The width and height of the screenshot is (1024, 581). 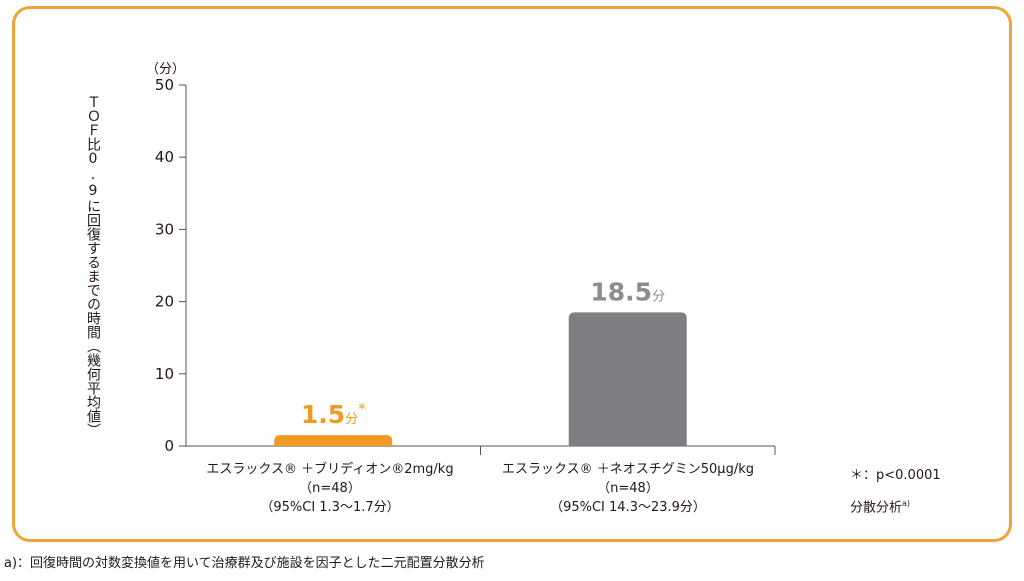 I want to click on category-label-2-ci: （95%CI 14.3〜23.9分）, so click(x=628, y=507).